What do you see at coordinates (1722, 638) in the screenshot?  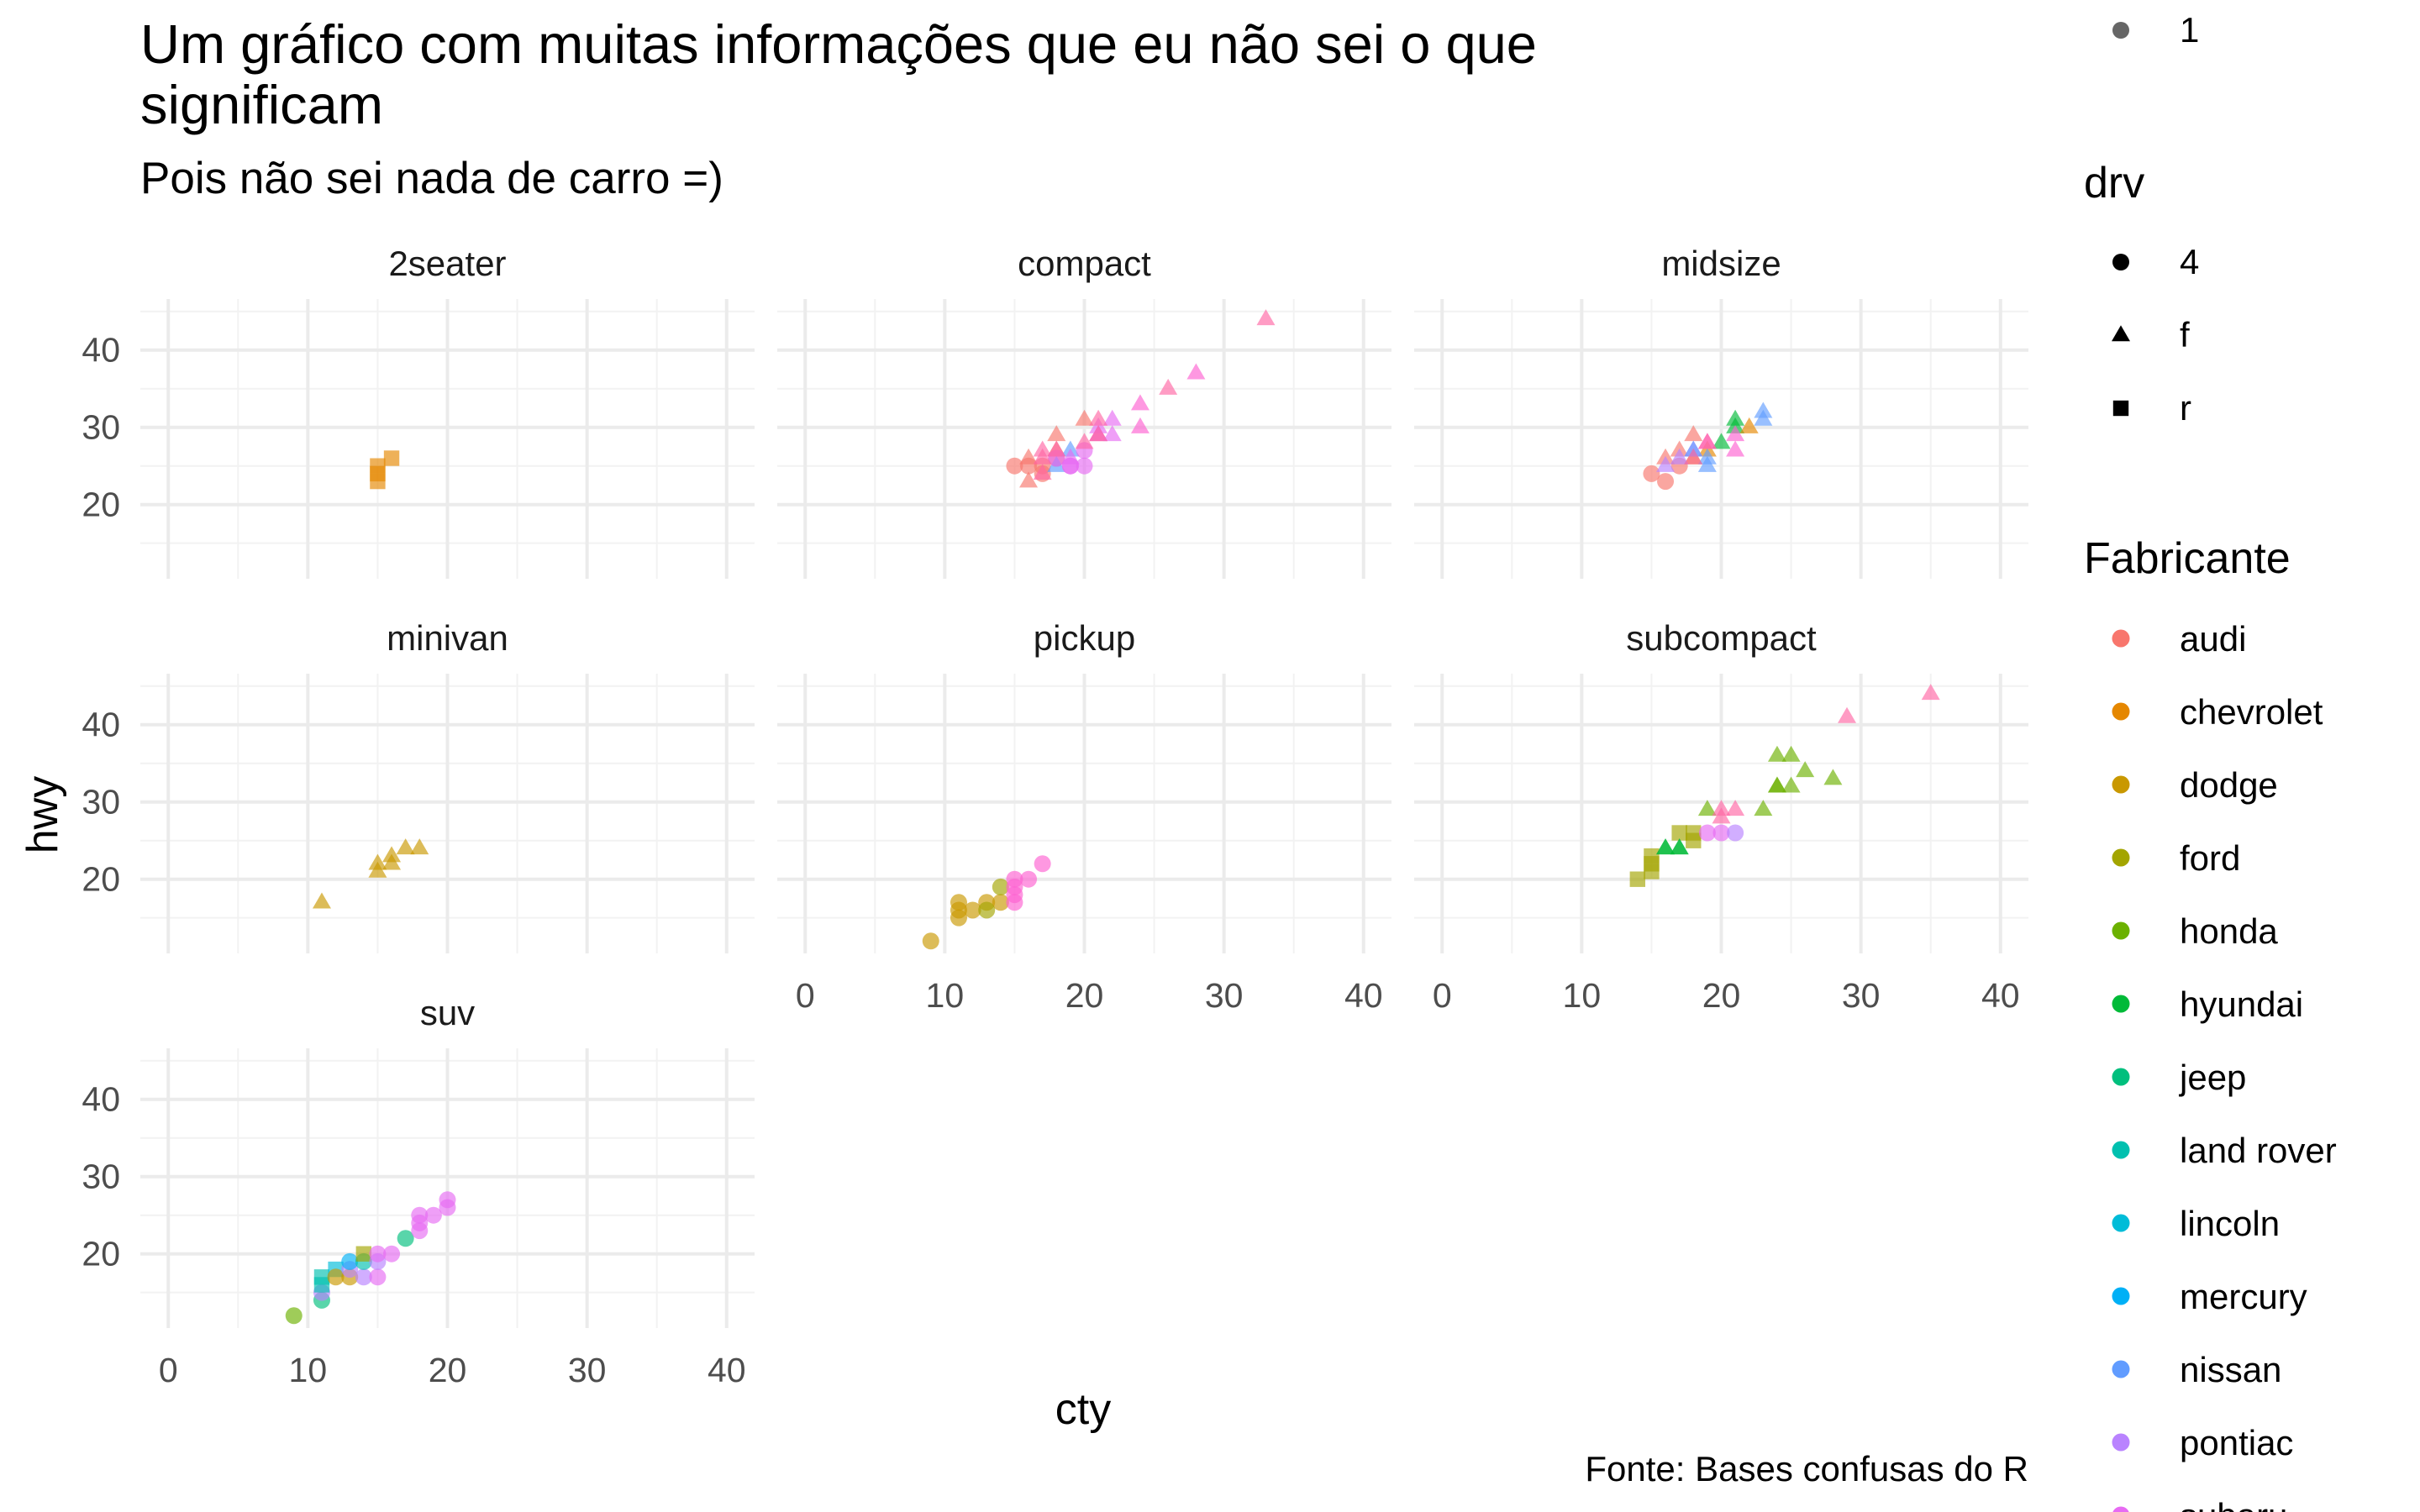 I see `facet-strip-label: subcompact` at bounding box center [1722, 638].